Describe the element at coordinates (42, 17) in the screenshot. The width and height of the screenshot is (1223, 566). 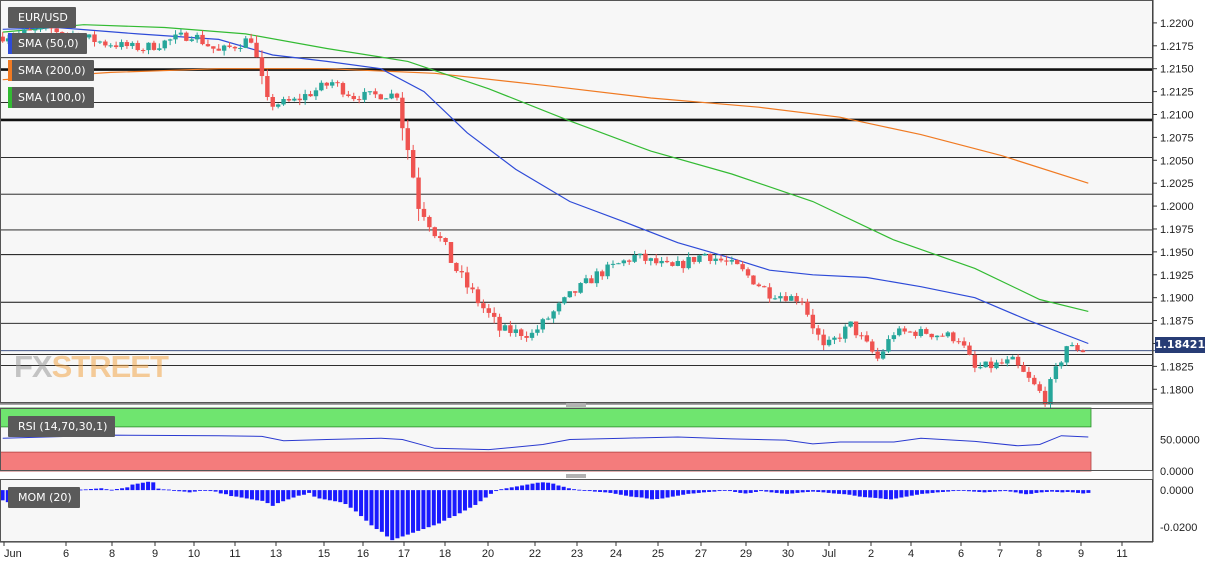
I see `symbol-tag: EUR/USD` at that location.